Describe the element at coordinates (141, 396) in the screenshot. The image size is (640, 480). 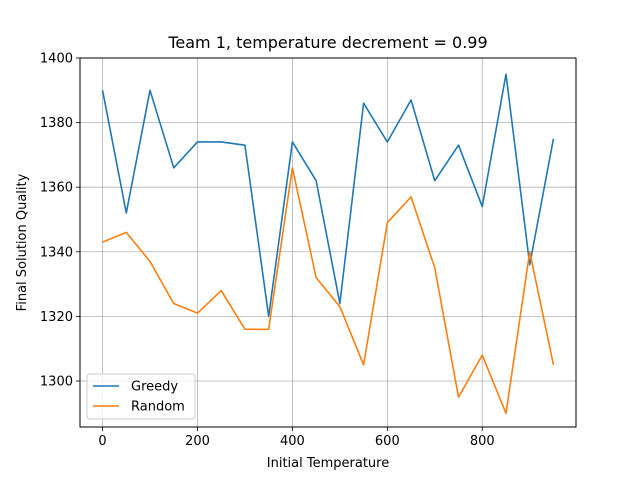
I see `legend: Greedy Random` at that location.